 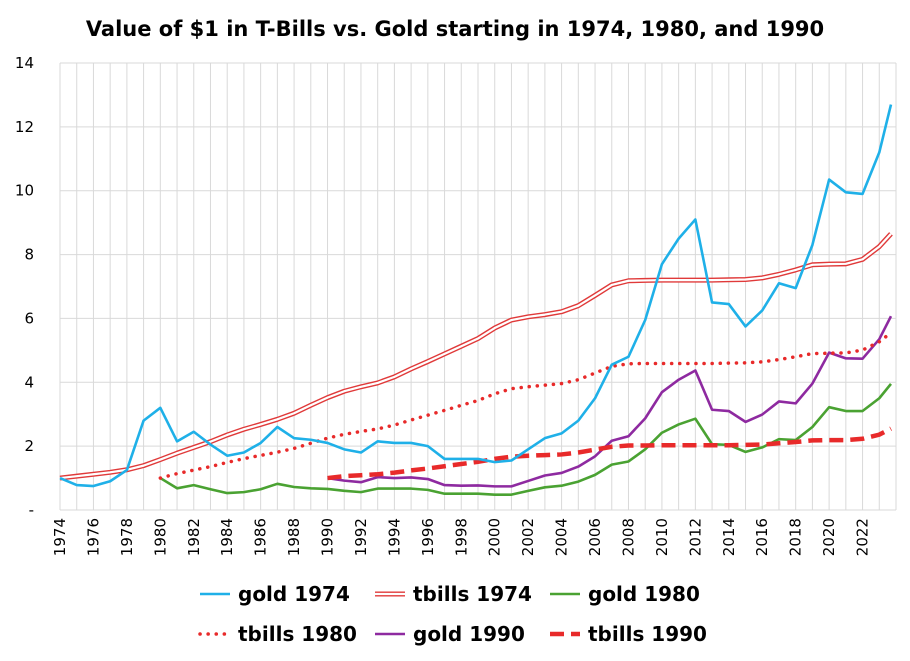 I want to click on y-tick-label: 12, so click(x=24, y=127).